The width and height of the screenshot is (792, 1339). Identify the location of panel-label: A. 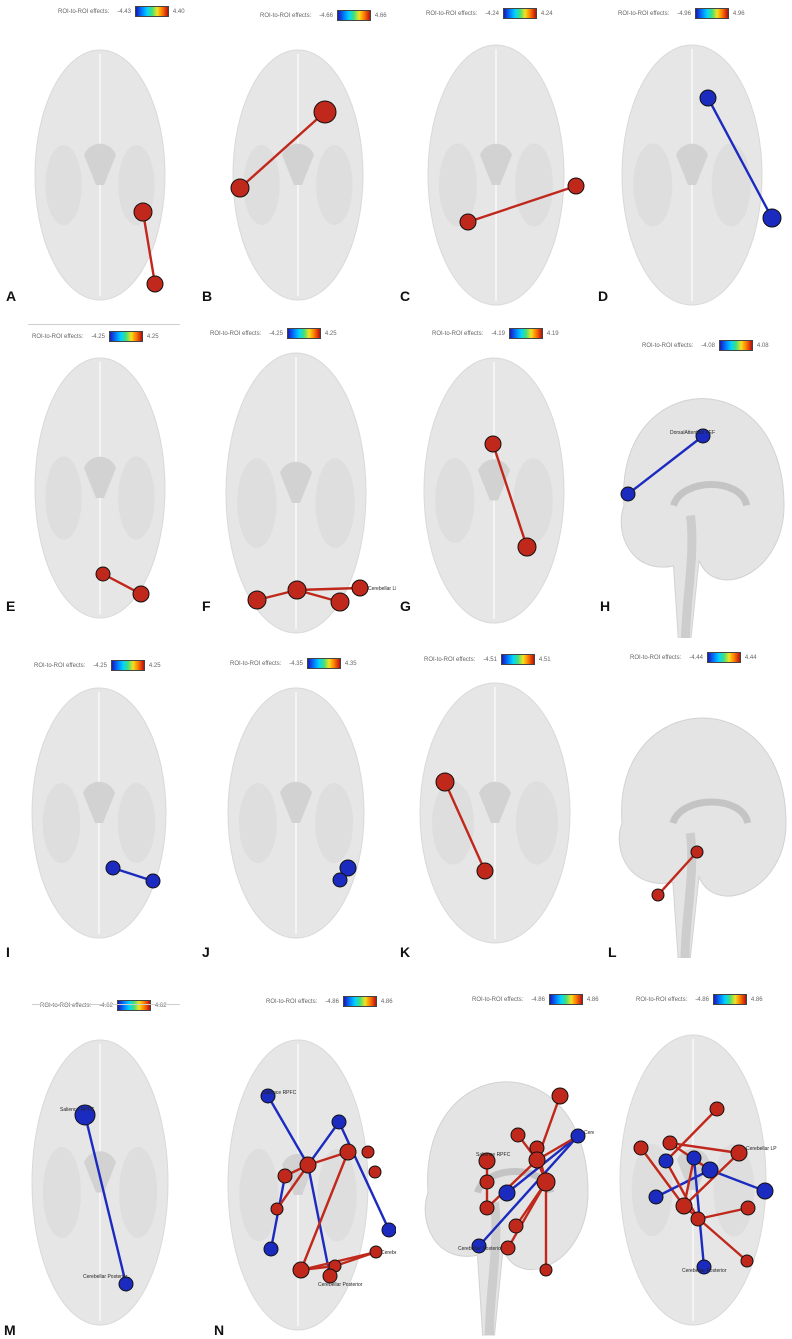
(11, 296).